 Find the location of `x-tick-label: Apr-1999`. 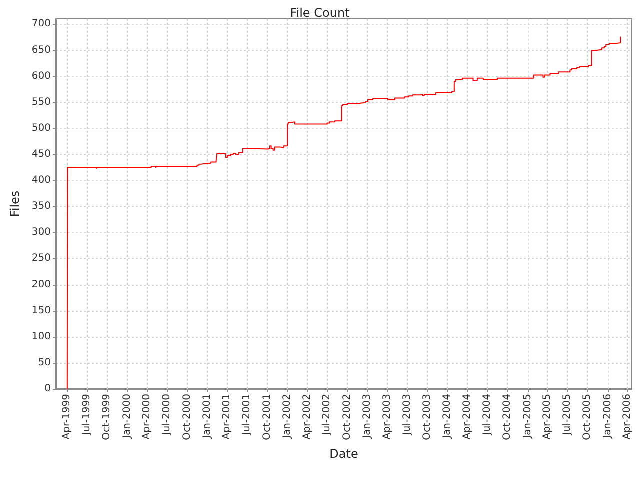

x-tick-label: Apr-1999 is located at coordinates (66, 417).